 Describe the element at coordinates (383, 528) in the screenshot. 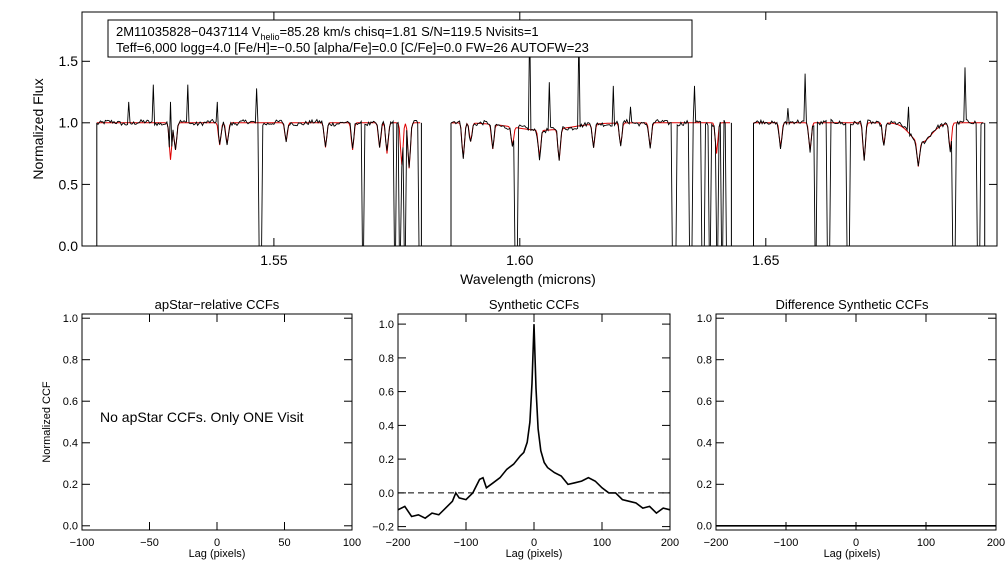

I see `y-tick-label: −0.2` at that location.